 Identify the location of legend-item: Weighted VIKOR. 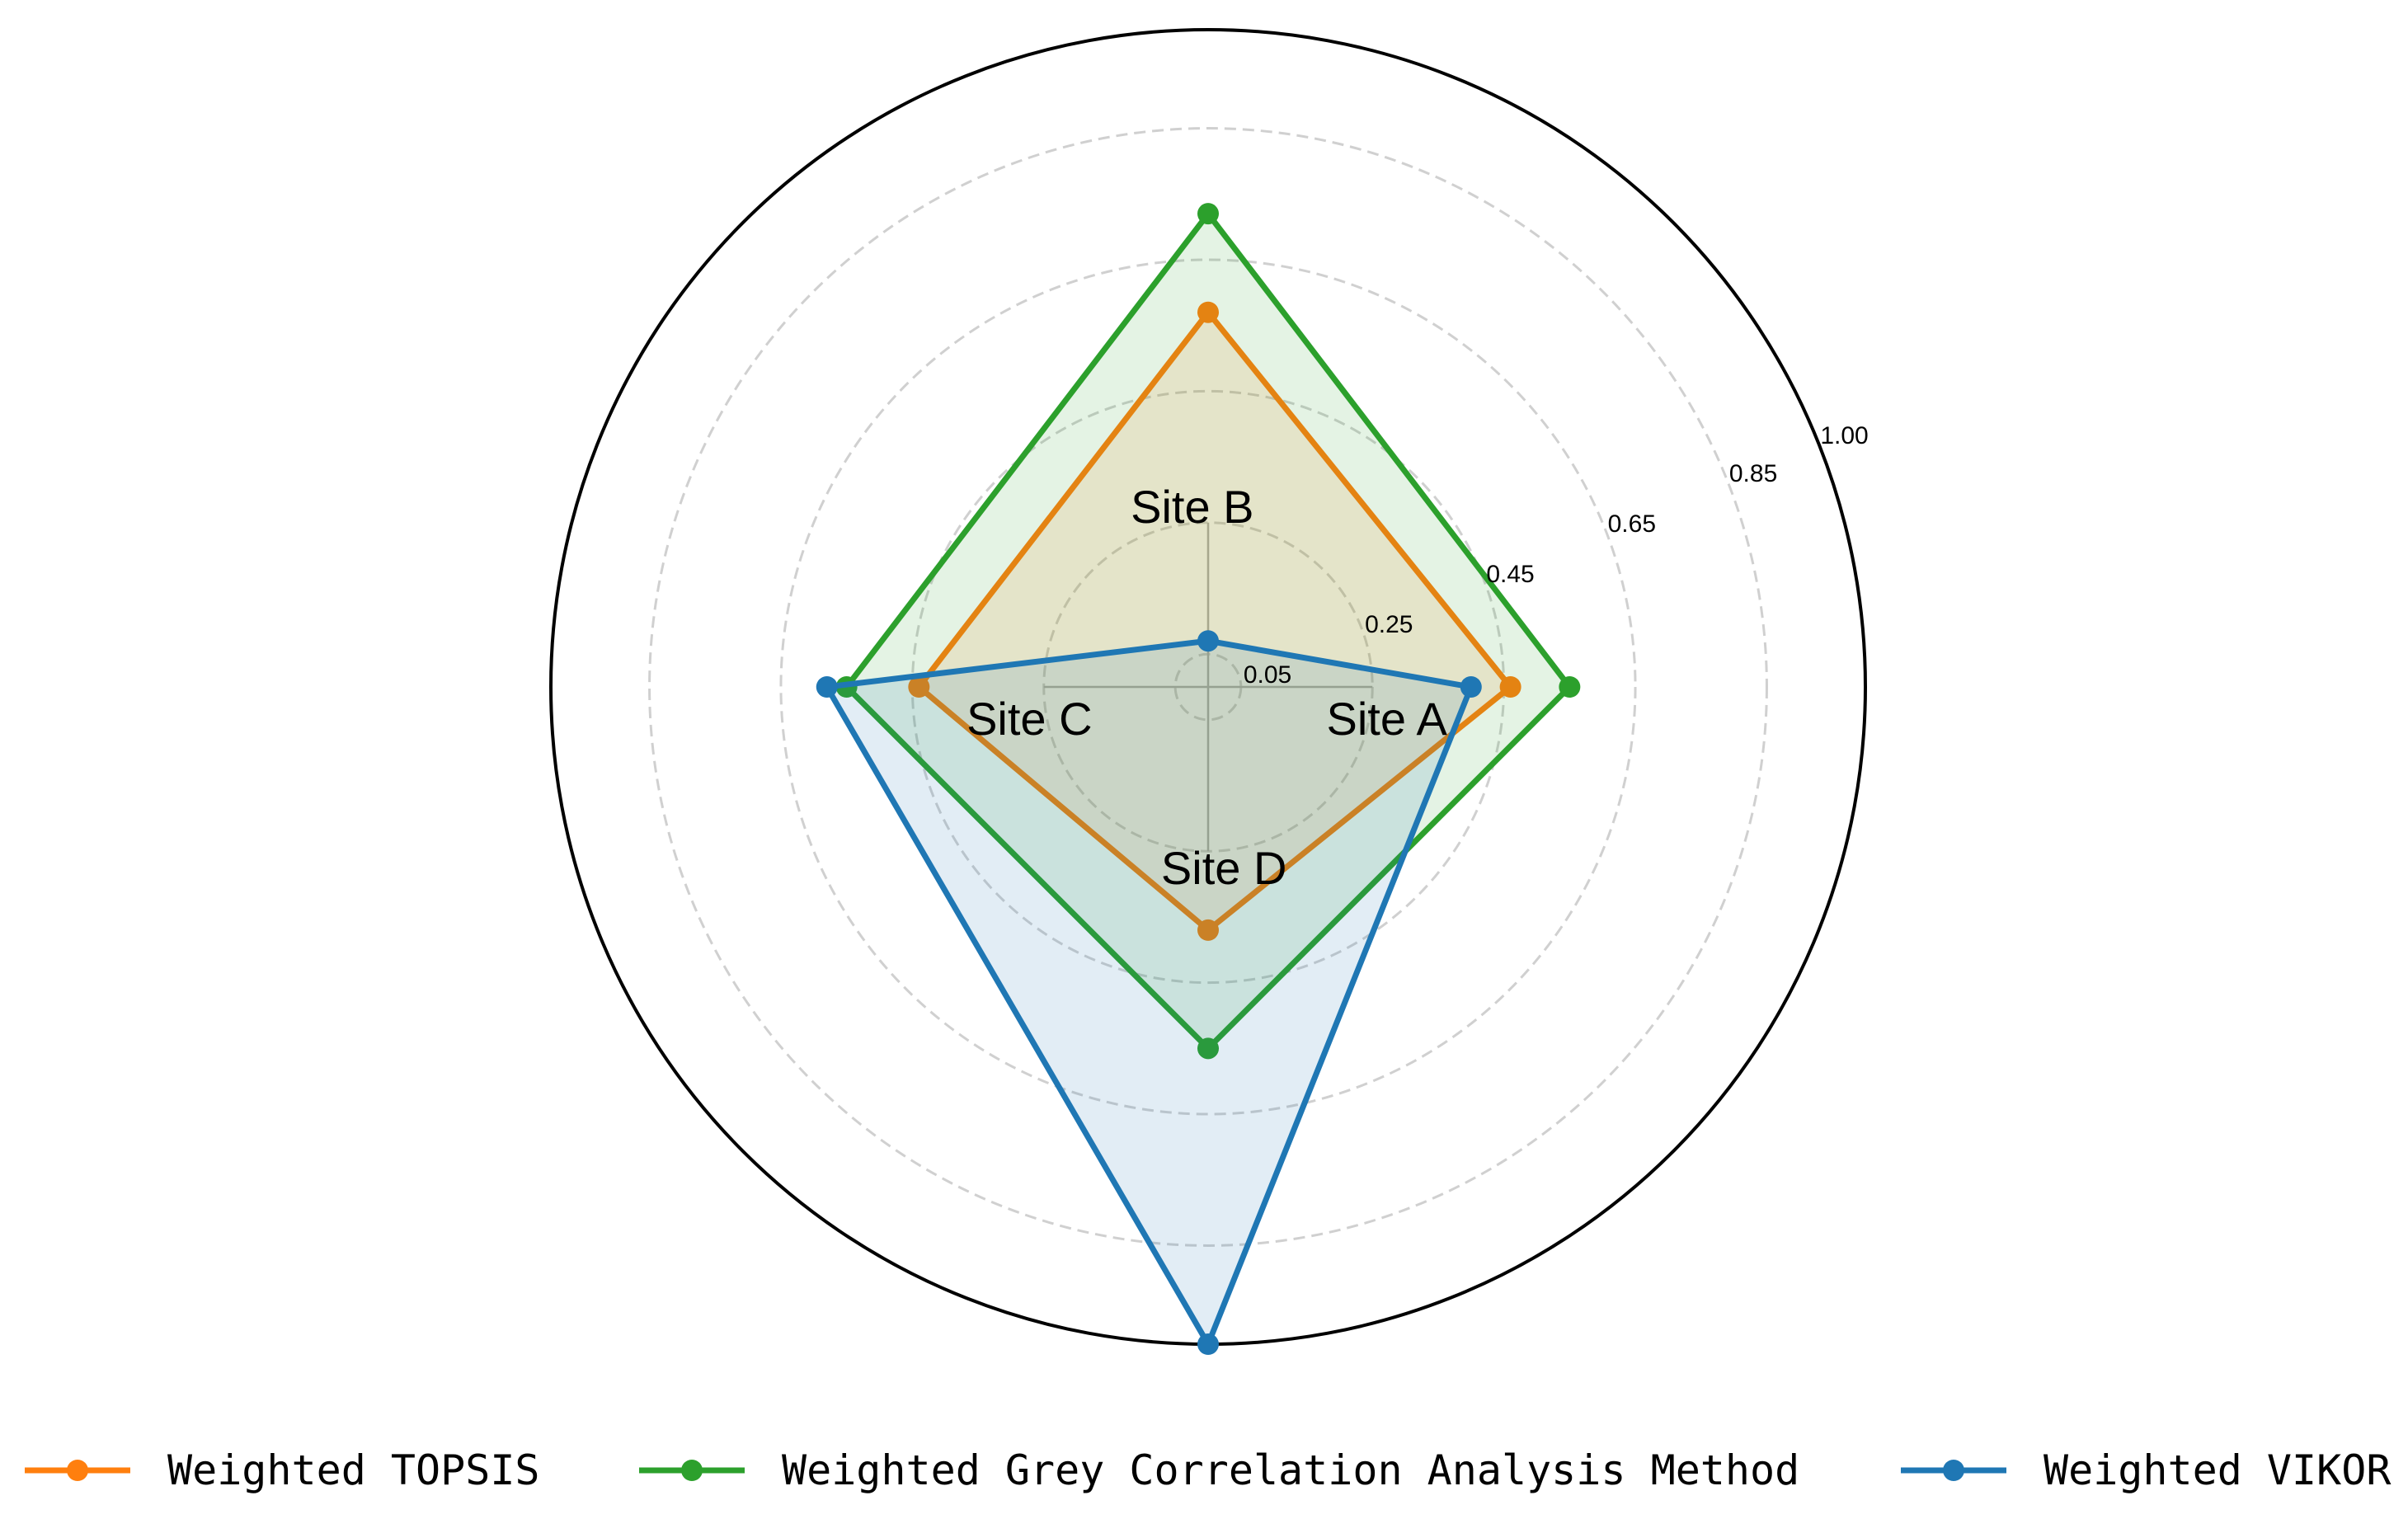
(2146, 1470).